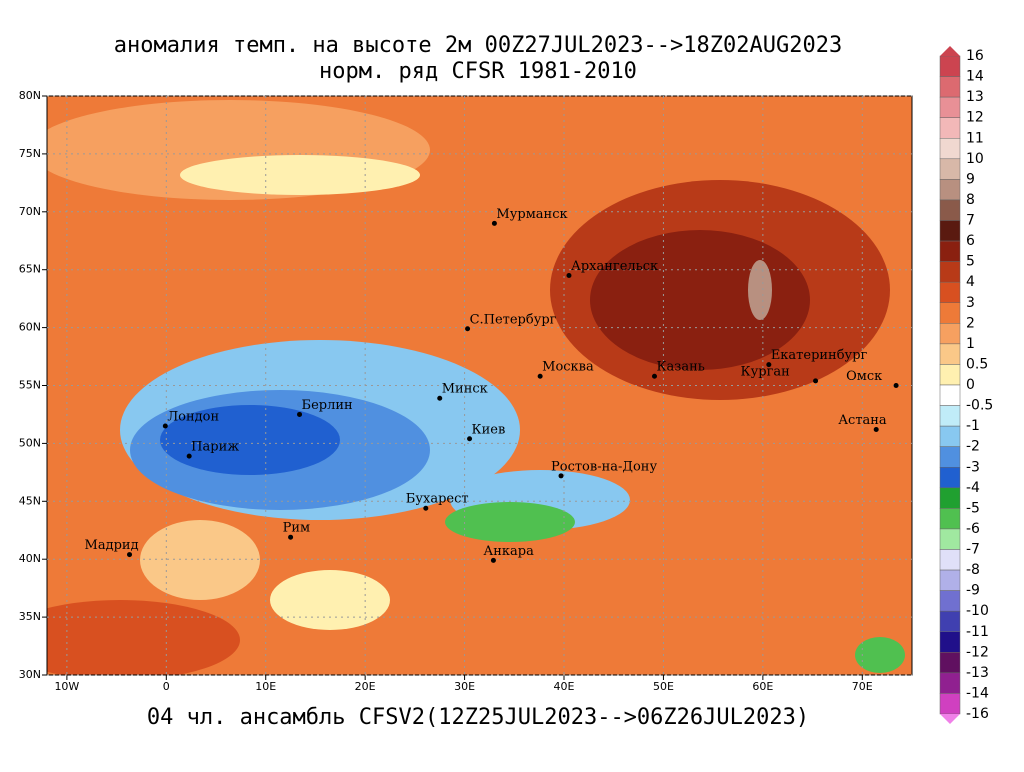 This screenshot has width=1024, height=772. What do you see at coordinates (977, 714) in the screenshot?
I see `colorbar-label: -16` at bounding box center [977, 714].